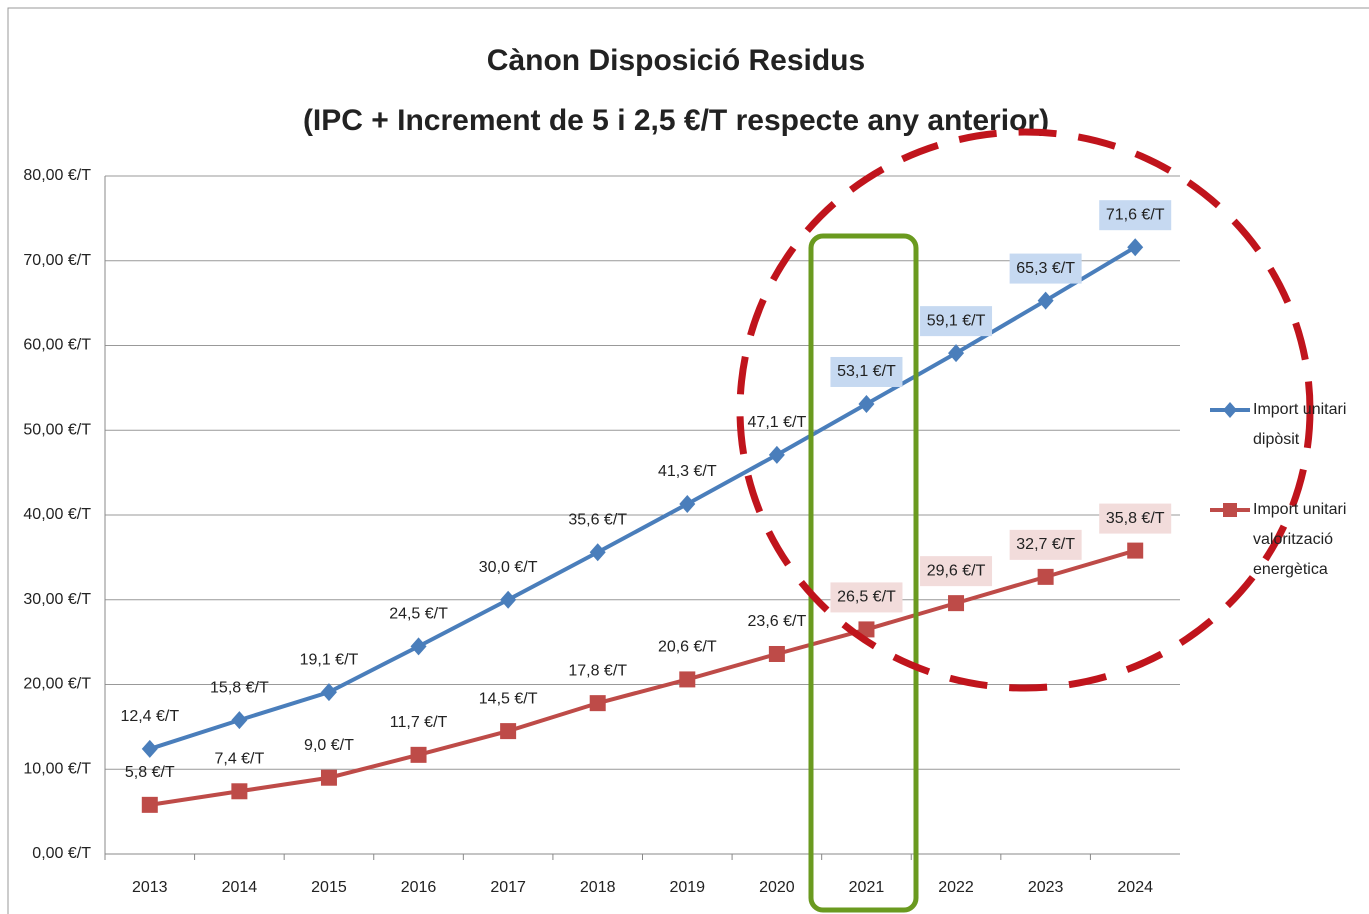  What do you see at coordinates (508, 567) in the screenshot?
I see `data-label: 30,0 €/T` at bounding box center [508, 567].